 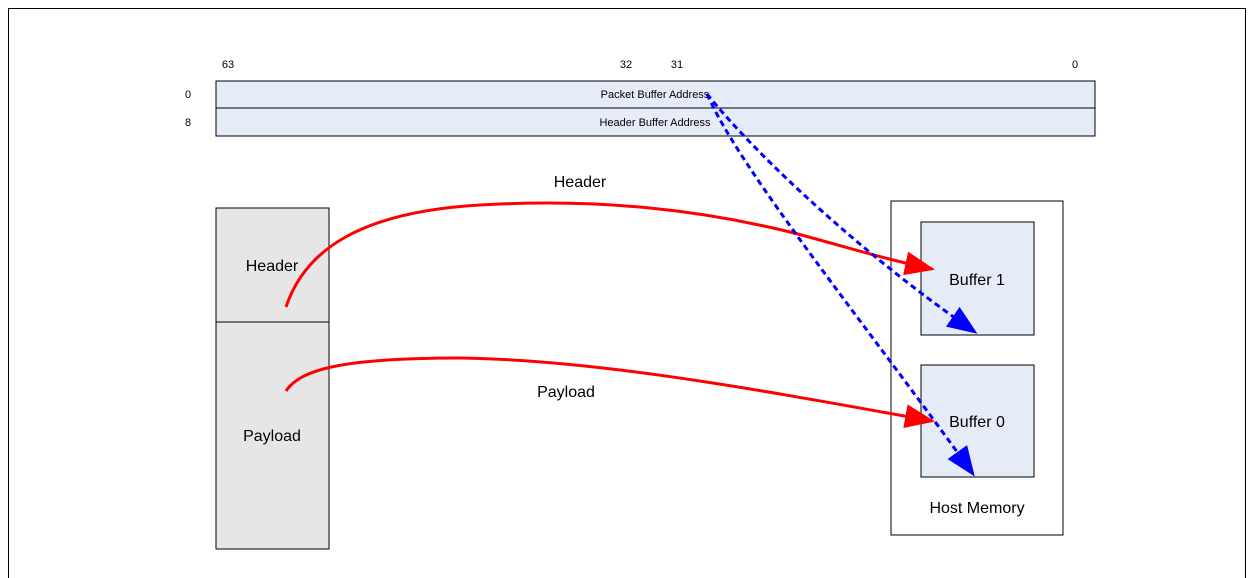 I want to click on packet-header-label: Header, so click(x=272, y=266).